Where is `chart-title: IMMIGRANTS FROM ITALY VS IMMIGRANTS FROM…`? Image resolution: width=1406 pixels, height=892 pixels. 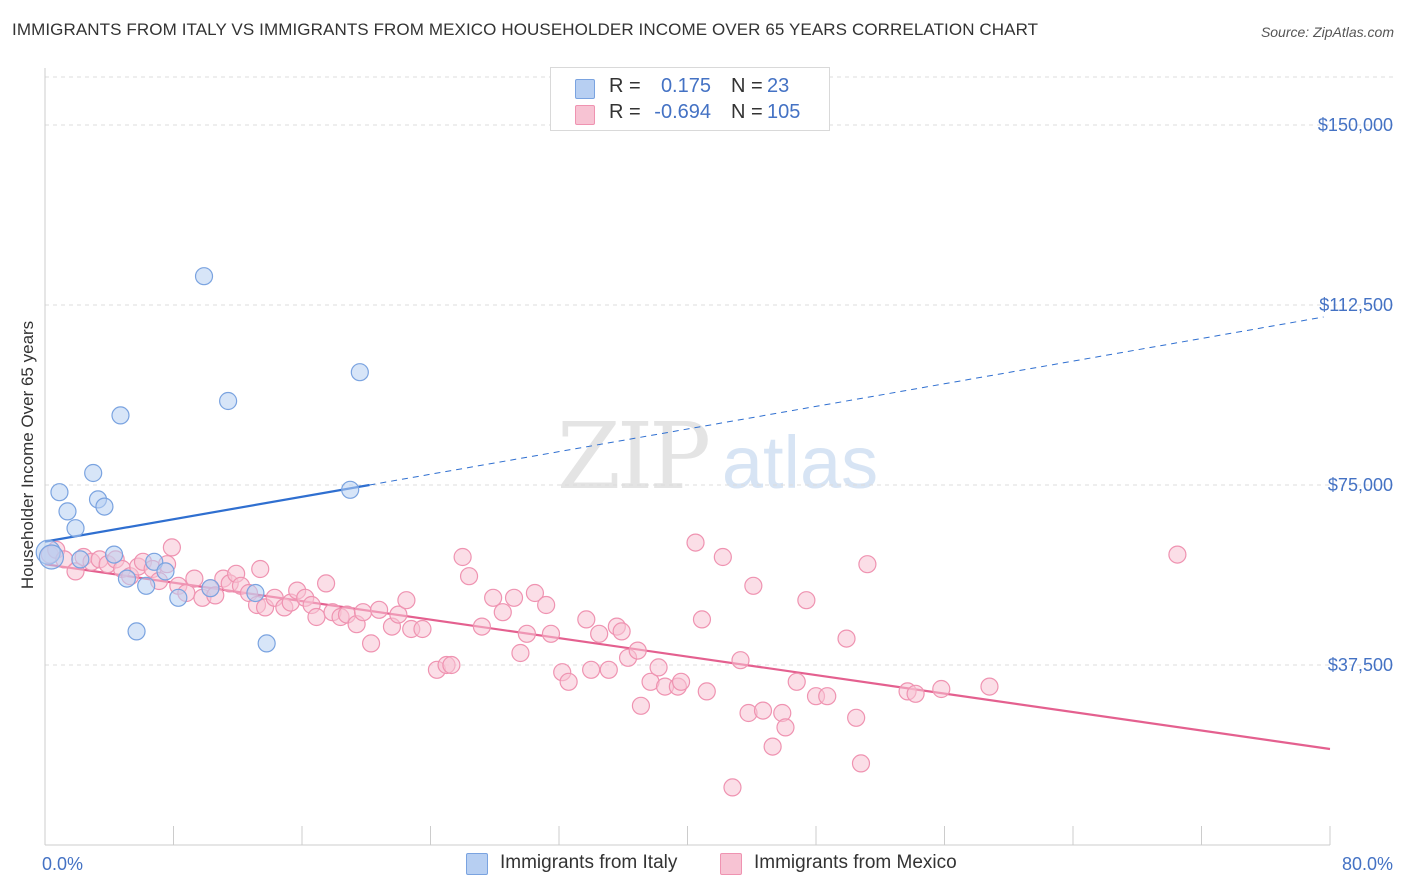
chart-title: IMMIGRANTS FROM ITALY VS IMMIGRANTS FROM… is located at coordinates (525, 29).